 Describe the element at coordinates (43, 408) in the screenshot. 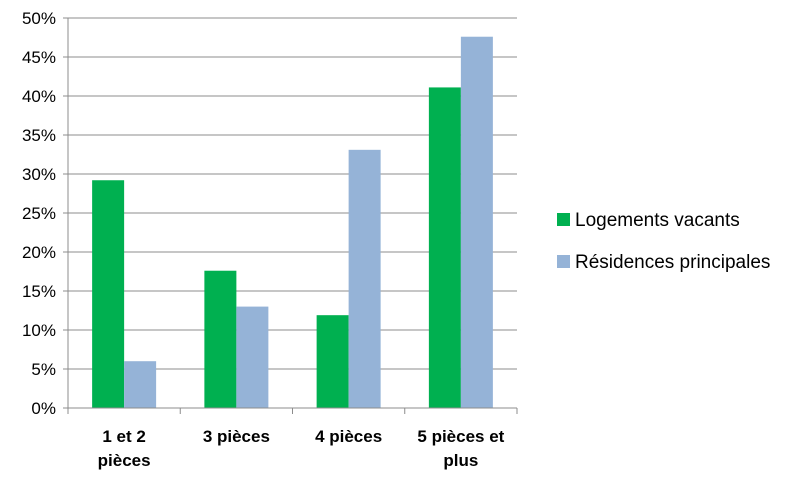

I see `y-tick-label: 0%` at that location.